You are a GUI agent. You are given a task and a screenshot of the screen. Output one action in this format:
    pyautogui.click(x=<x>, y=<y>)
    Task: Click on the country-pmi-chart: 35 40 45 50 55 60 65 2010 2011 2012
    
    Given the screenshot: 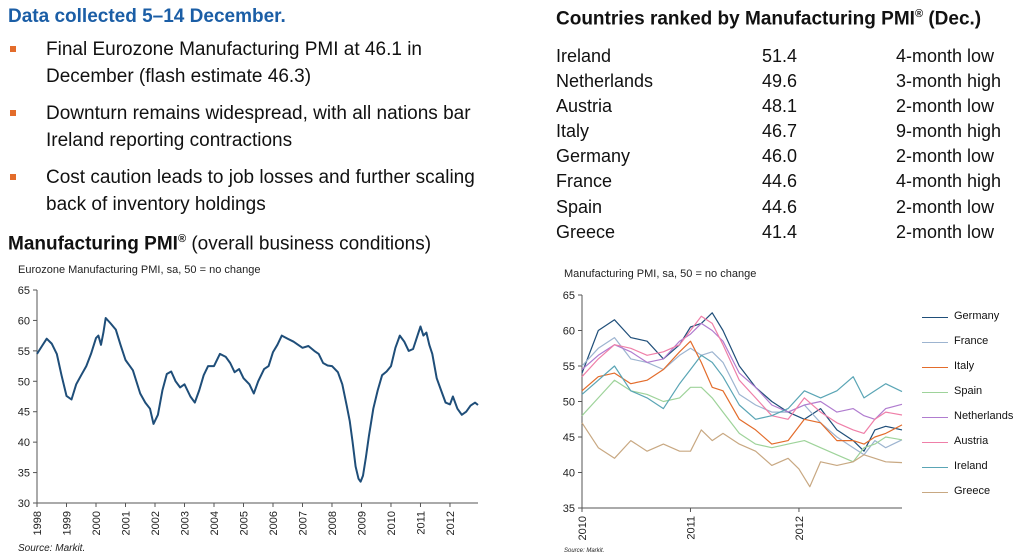 What is the action you would take?
    pyautogui.click(x=733, y=415)
    